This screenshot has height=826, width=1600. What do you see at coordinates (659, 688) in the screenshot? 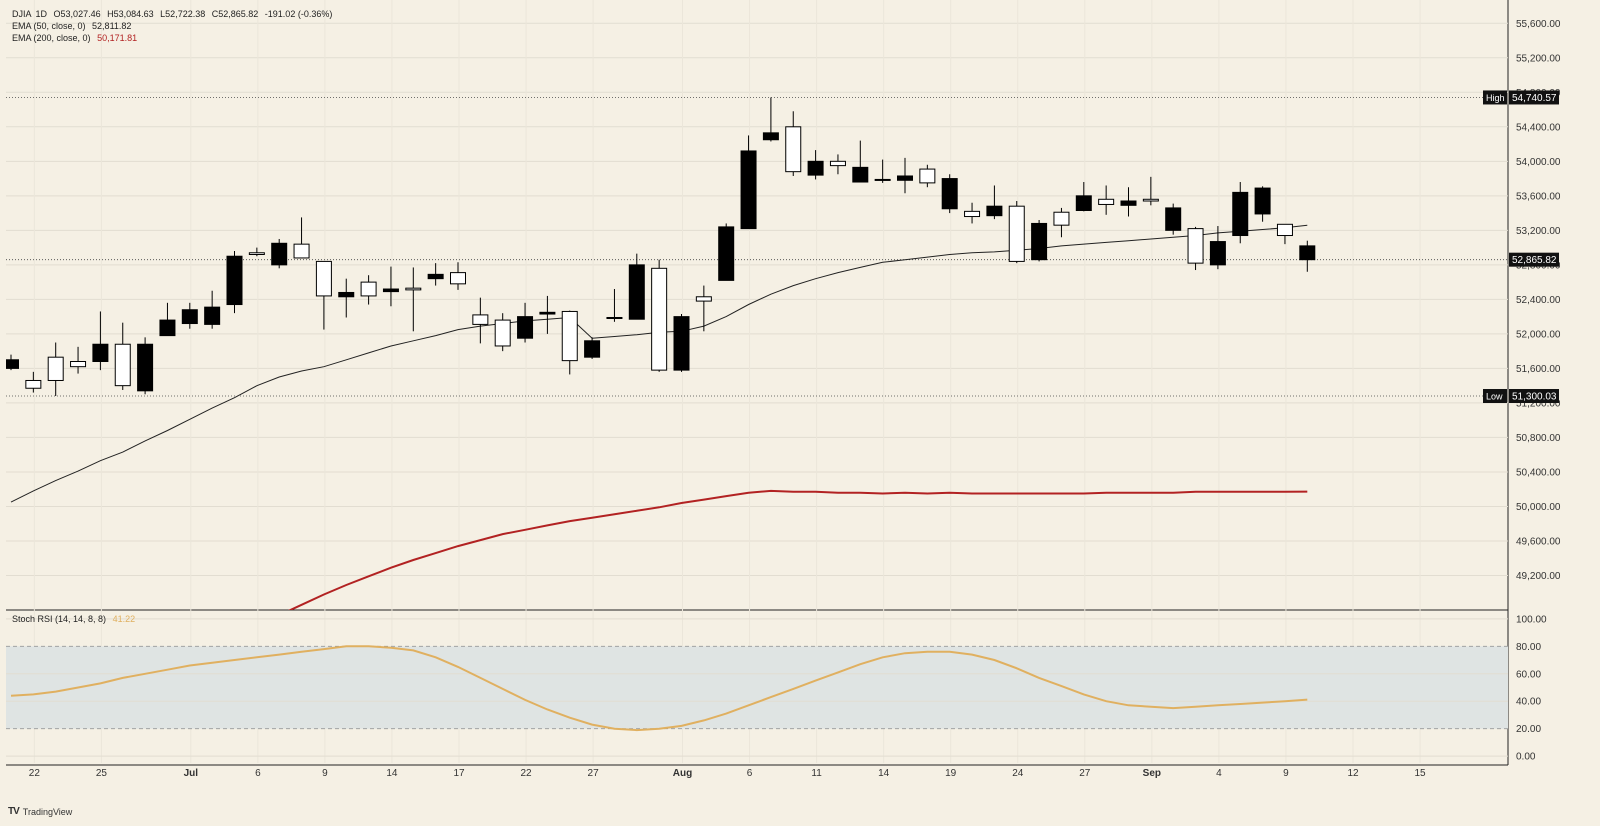
I see `stoch-rsi-line` at bounding box center [659, 688].